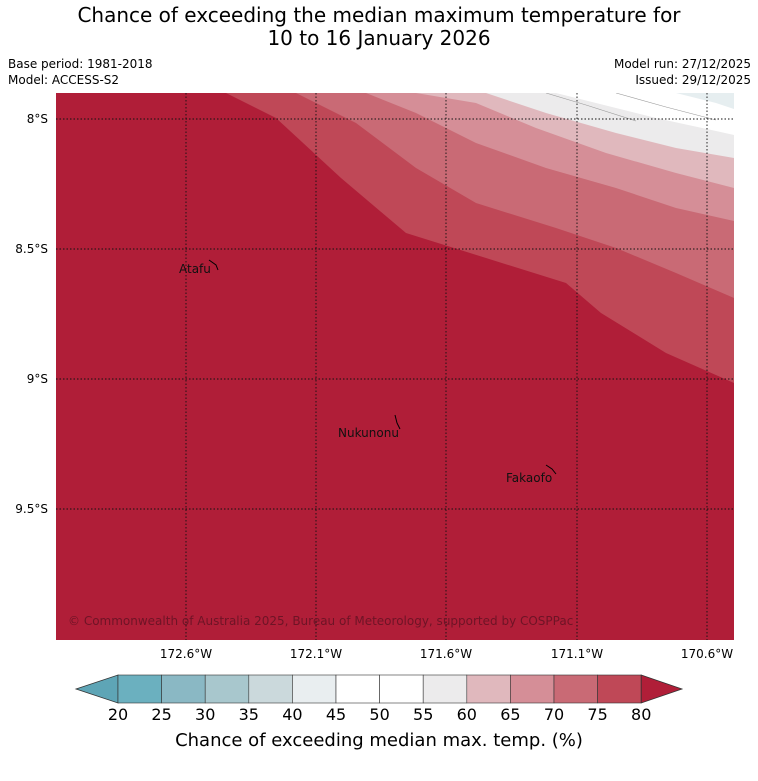 The image size is (758, 781). What do you see at coordinates (80, 72) in the screenshot?
I see `metadata-left: Base period: 1981-2018 Model: ACCESS-S2` at bounding box center [80, 72].